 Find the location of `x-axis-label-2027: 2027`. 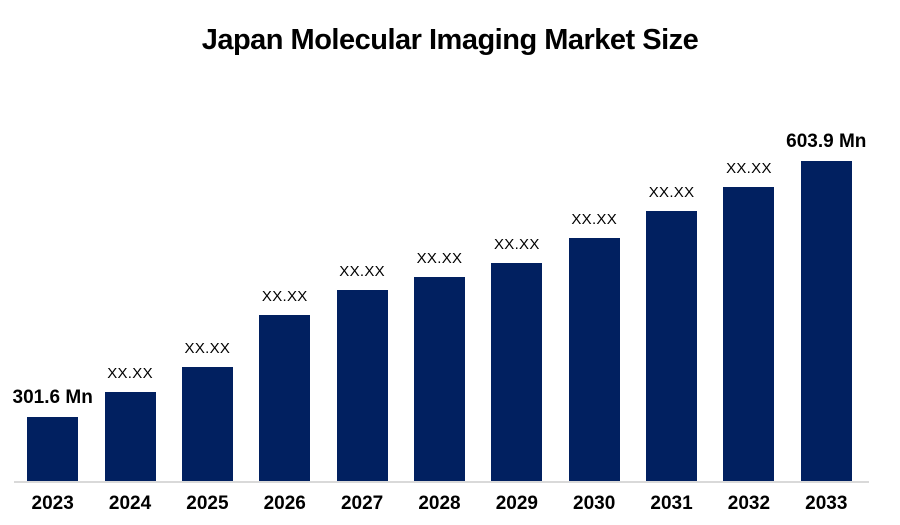

x-axis-label-2027: 2027 is located at coordinates (362, 503).